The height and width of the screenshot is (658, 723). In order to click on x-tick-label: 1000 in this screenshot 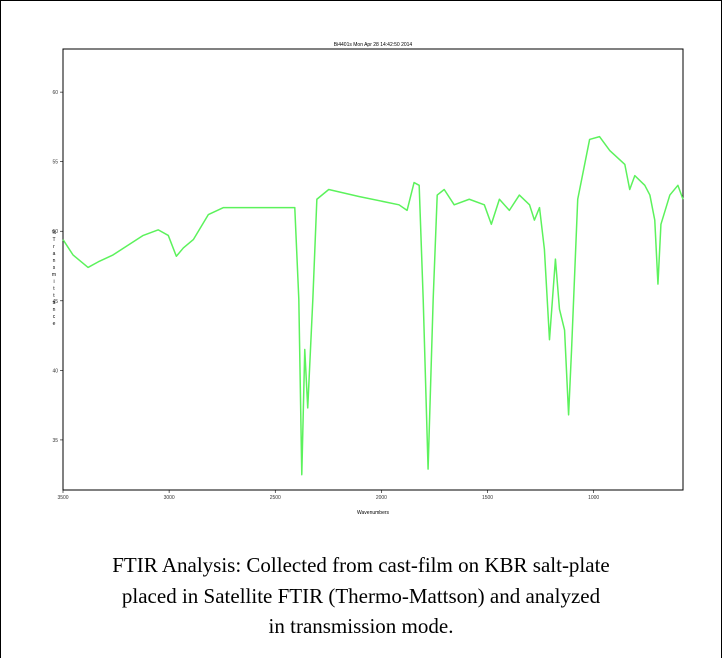, I will do `click(593, 498)`.